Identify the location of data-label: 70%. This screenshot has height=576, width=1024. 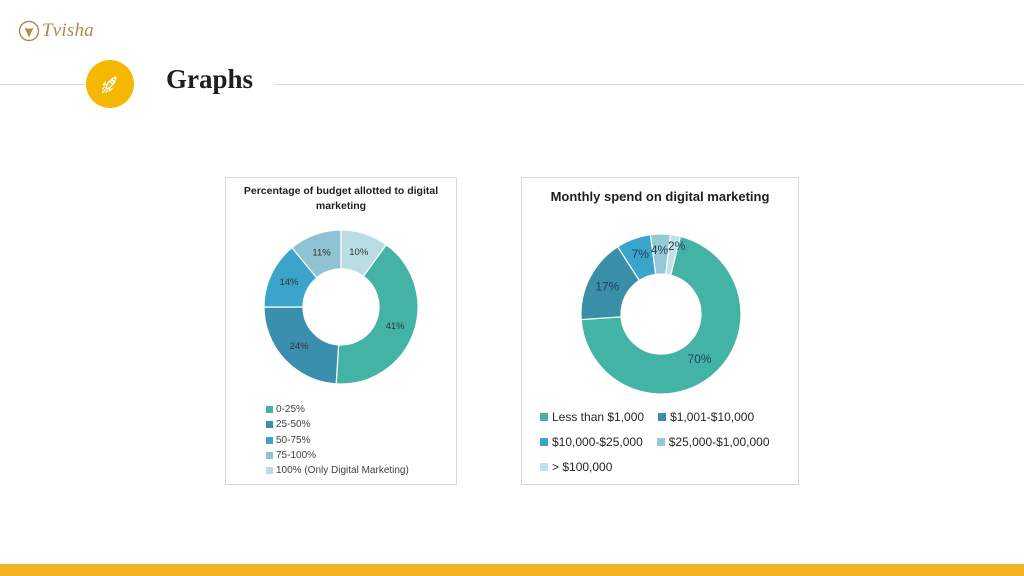
(700, 359).